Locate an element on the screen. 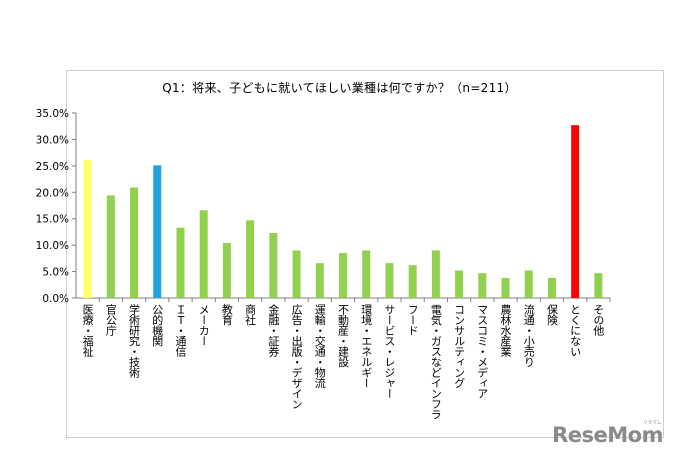 Image resolution: width=679 pixels, height=455 pixels. x-tick-label: とくにない is located at coordinates (575, 330).